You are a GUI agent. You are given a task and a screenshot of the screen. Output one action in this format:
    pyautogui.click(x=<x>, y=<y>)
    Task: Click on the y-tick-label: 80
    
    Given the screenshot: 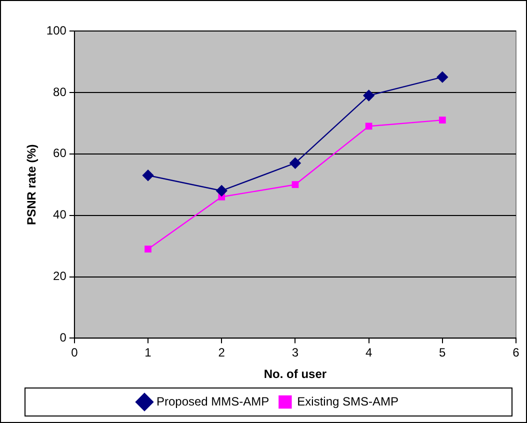 What is the action you would take?
    pyautogui.click(x=60, y=91)
    